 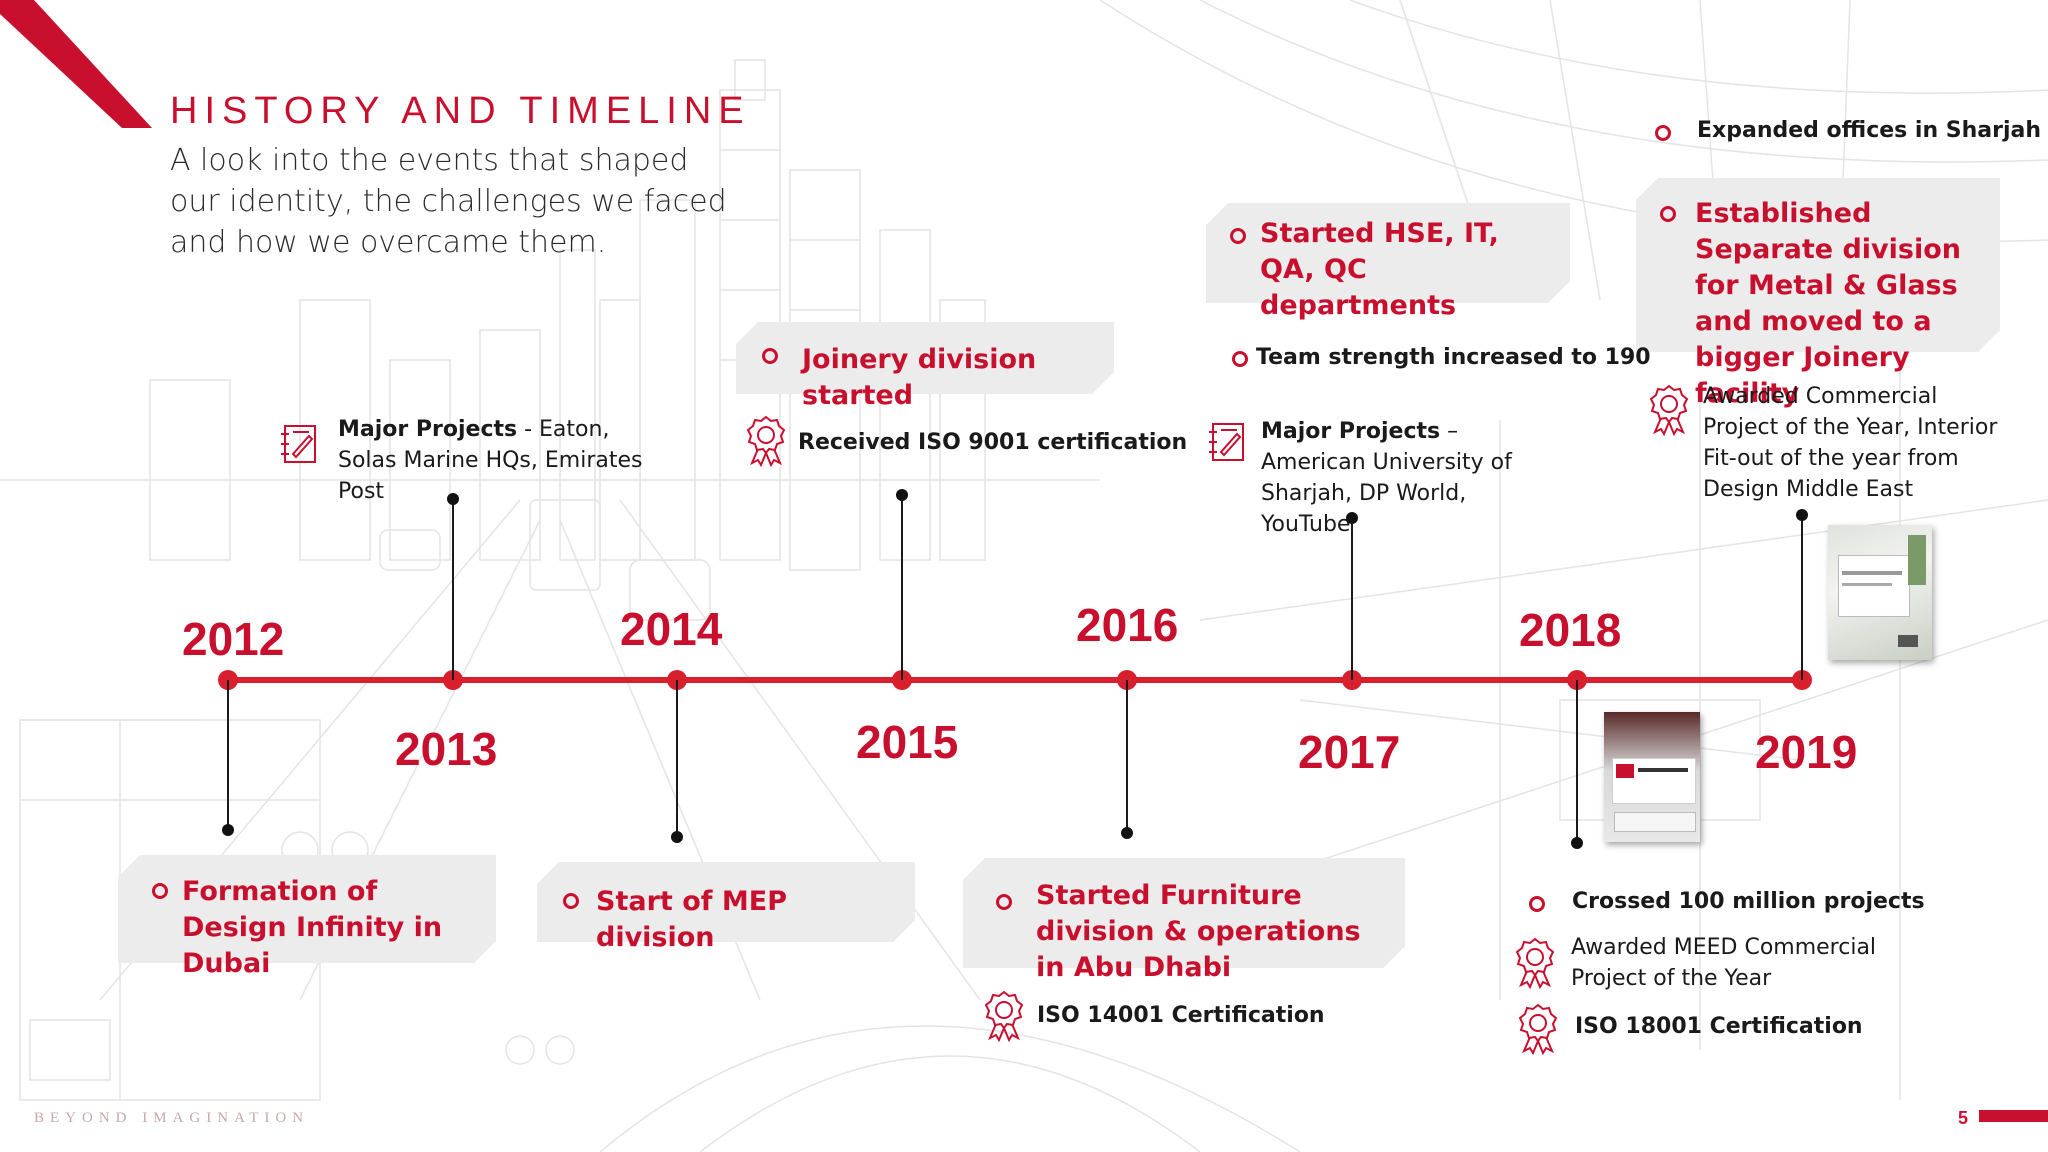 What do you see at coordinates (1748, 901) in the screenshot?
I see `note-crossed-100m: Crossed 100 million projects` at bounding box center [1748, 901].